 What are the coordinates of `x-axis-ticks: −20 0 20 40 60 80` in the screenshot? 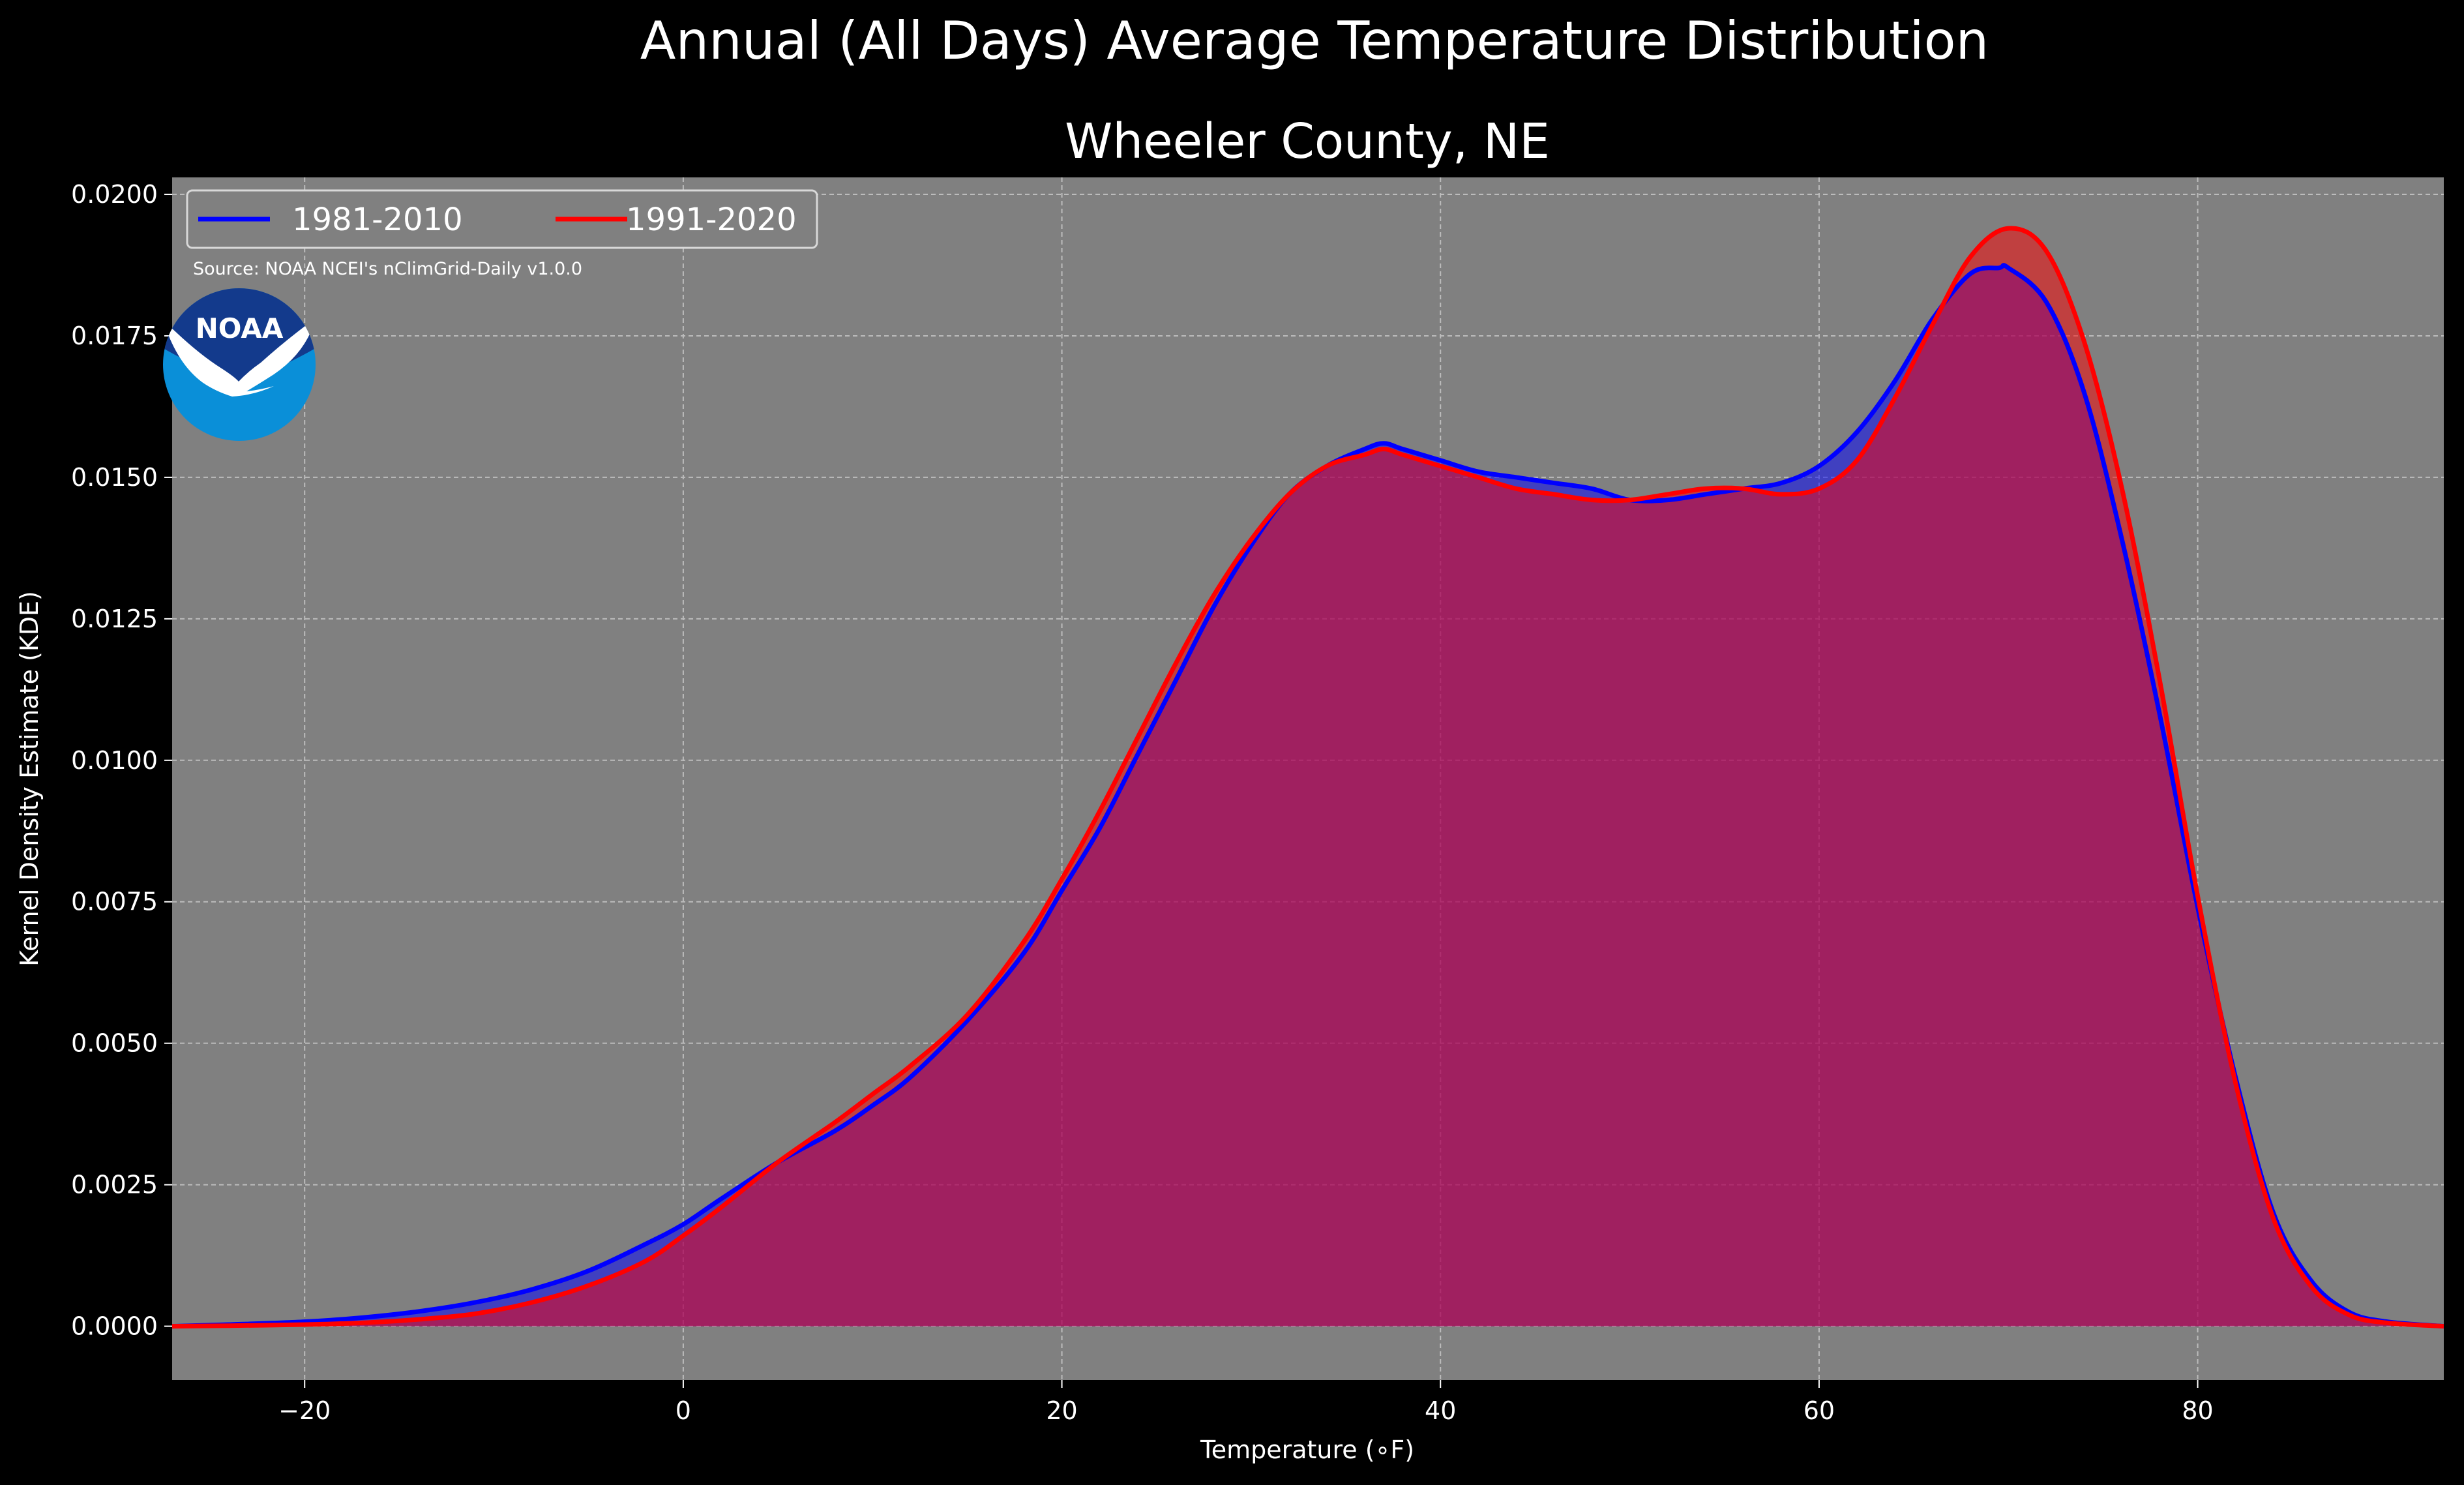 It's located at (1246, 1402).